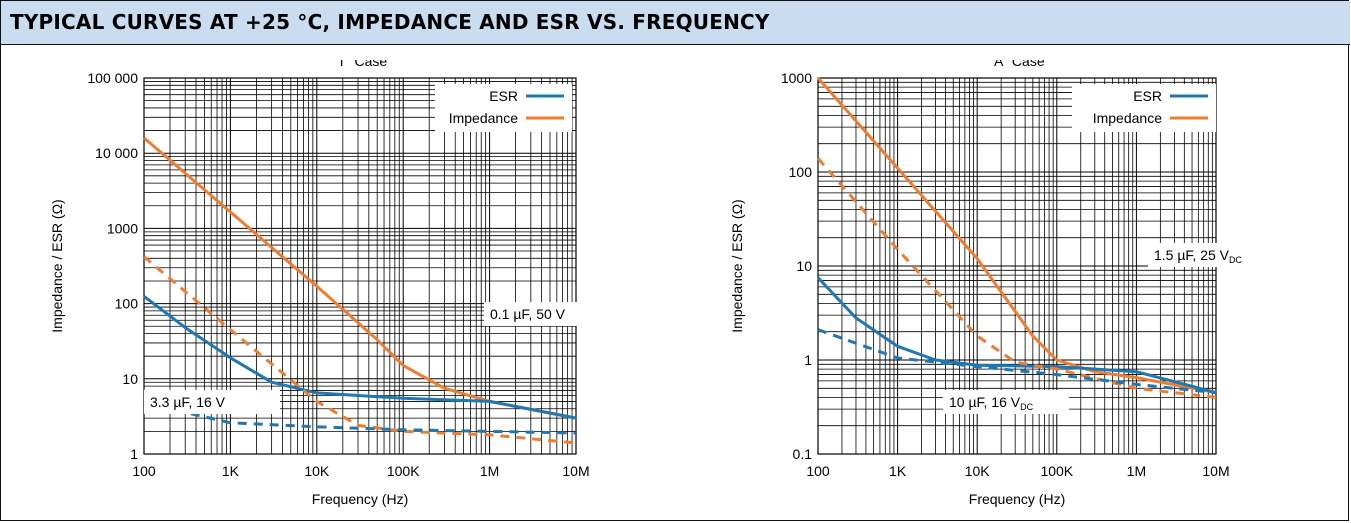 Image resolution: width=1351 pixels, height=523 pixels. Describe the element at coordinates (1198, 256) in the screenshot. I see `annotation-label: 1.5 µF, 25 VDC` at that location.